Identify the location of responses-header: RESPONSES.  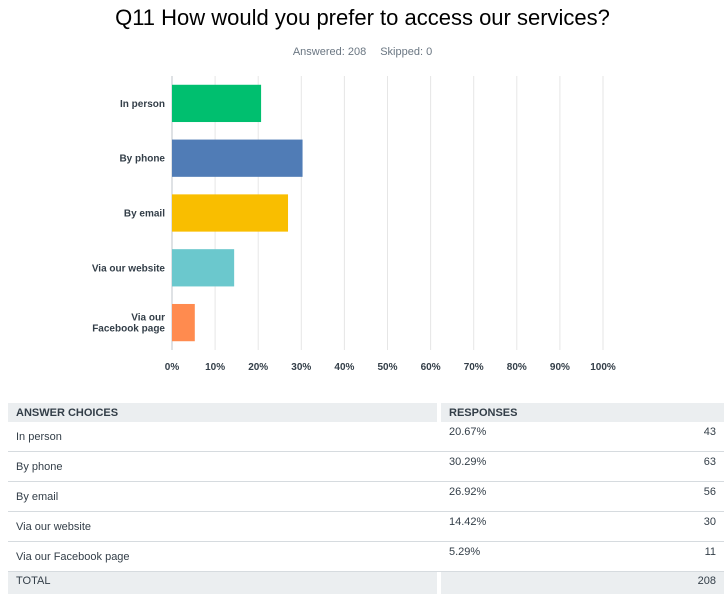
(582, 412).